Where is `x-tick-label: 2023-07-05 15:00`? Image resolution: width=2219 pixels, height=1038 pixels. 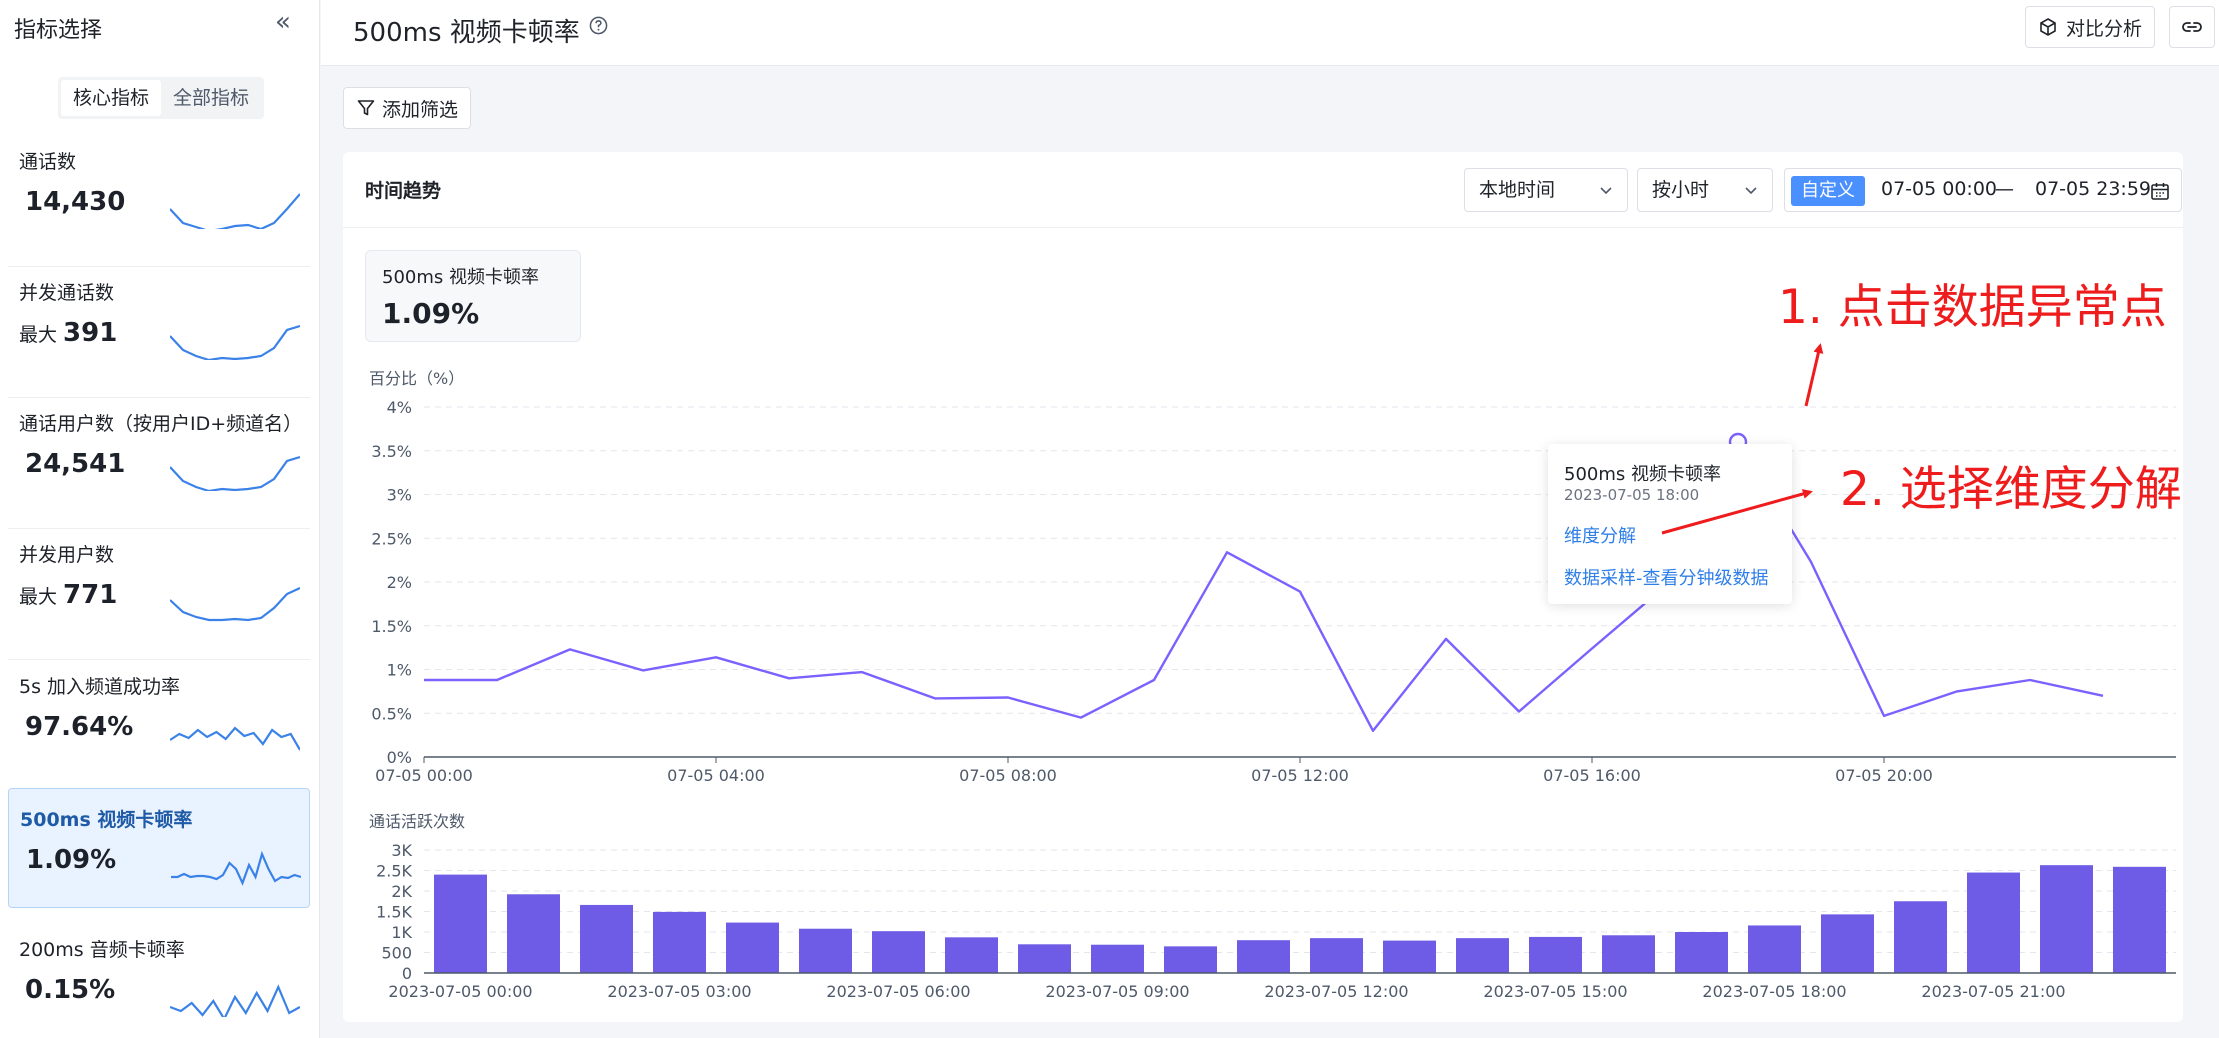 x-tick-label: 2023-07-05 15:00 is located at coordinates (1555, 991).